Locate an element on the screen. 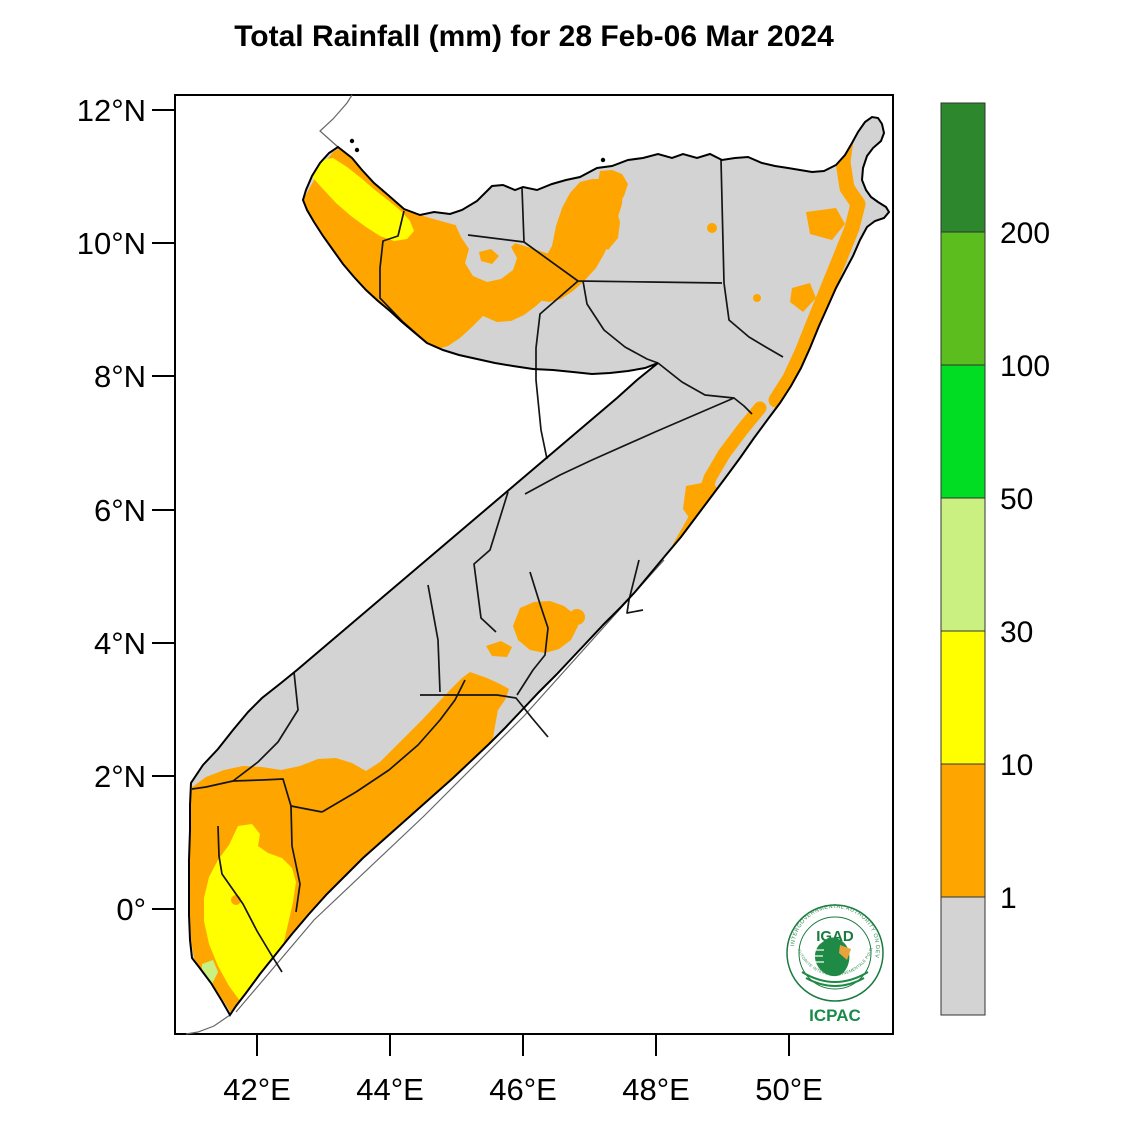  ne-coast-orange-strip is located at coordinates (817, 266).